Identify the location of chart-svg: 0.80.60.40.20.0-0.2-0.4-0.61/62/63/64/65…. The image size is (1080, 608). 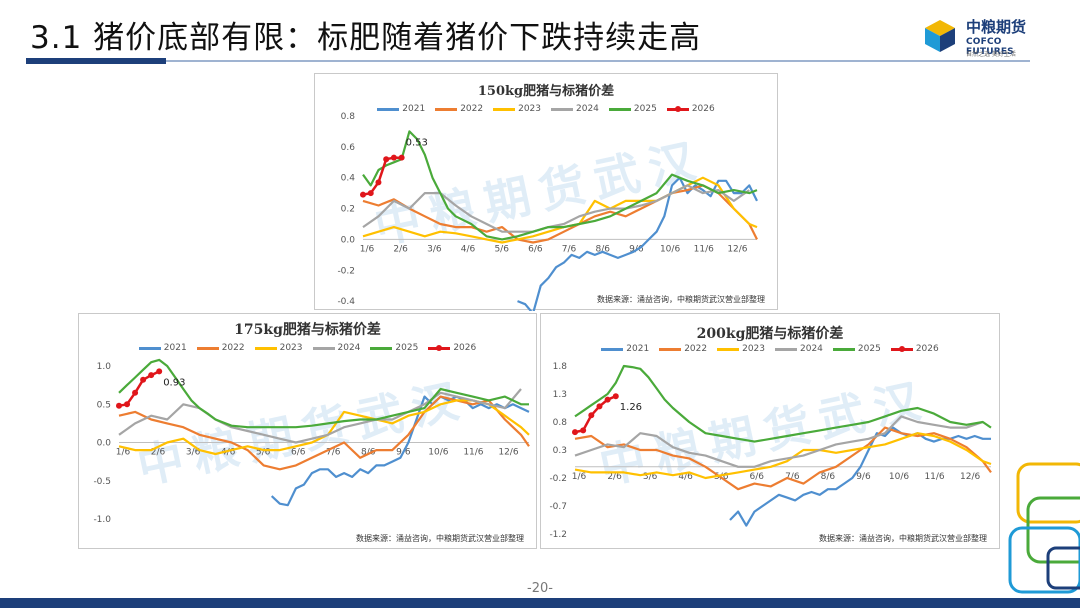
(547, 211).